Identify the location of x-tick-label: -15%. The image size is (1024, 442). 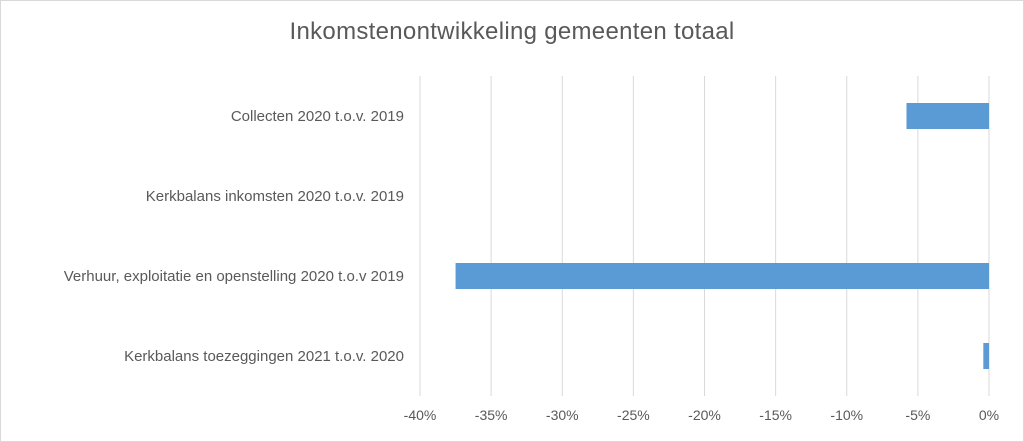
(775, 415).